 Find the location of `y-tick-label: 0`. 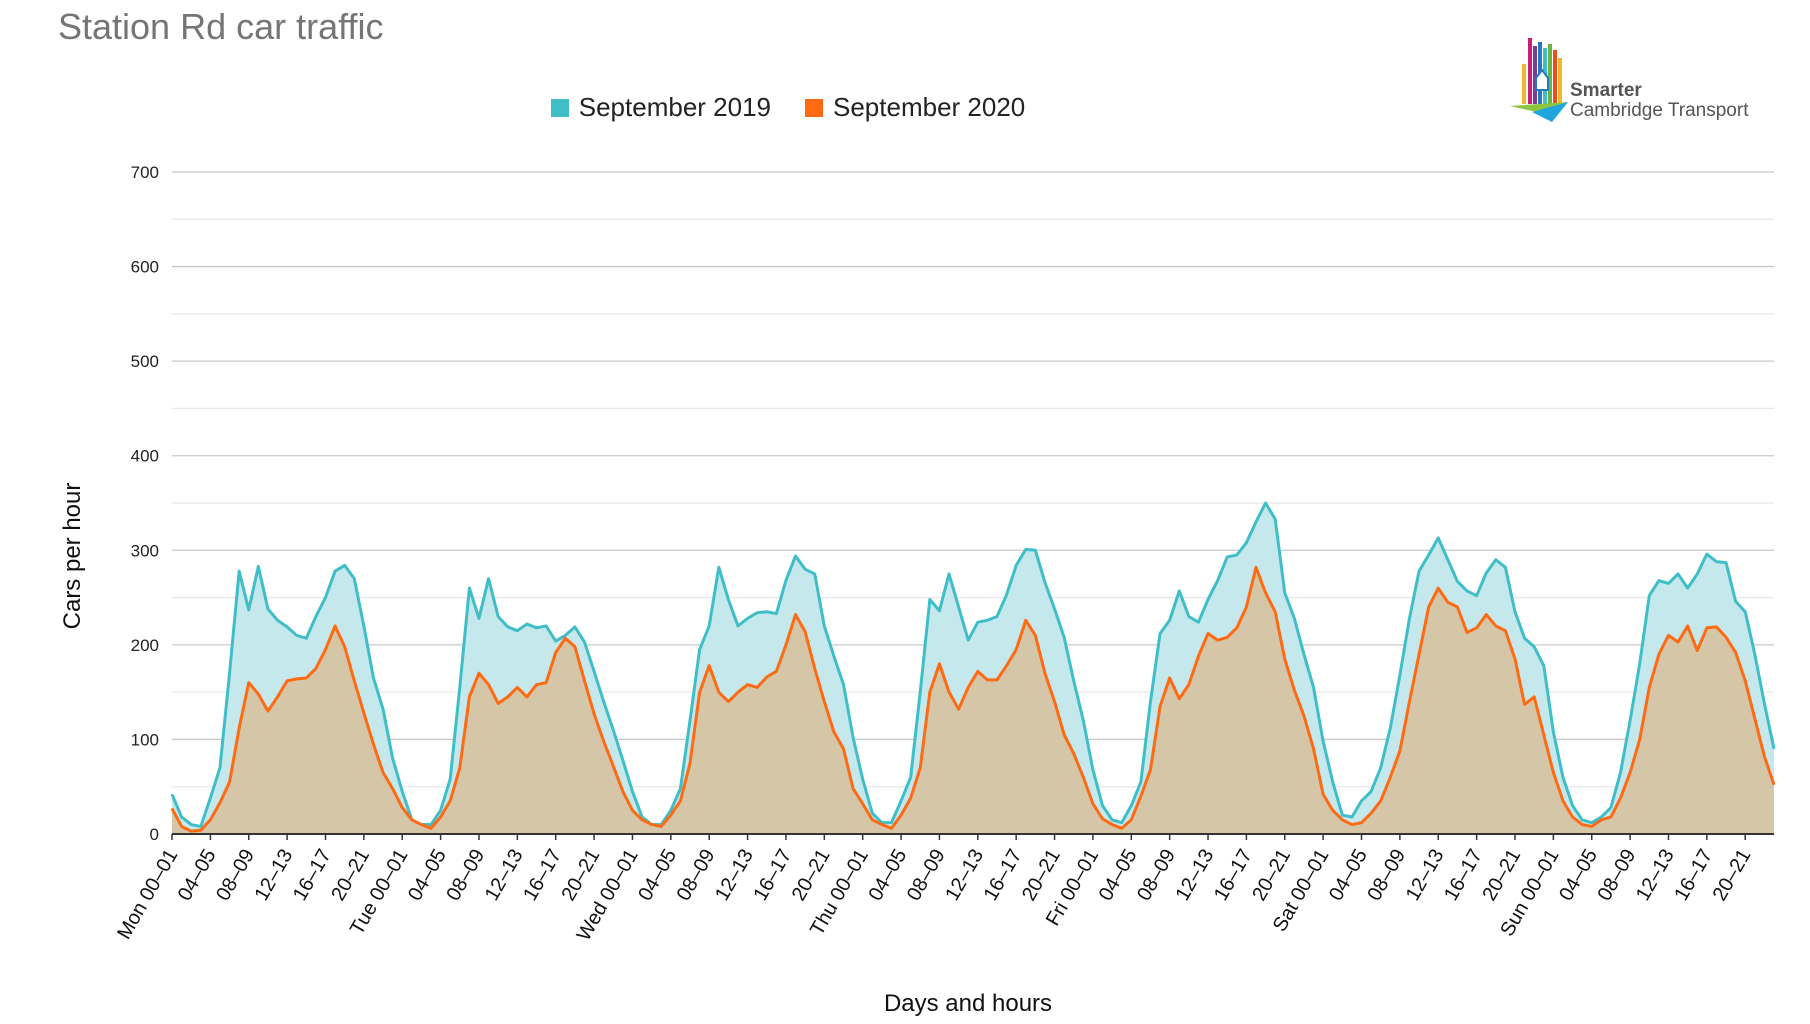

y-tick-label: 0 is located at coordinates (154, 834).